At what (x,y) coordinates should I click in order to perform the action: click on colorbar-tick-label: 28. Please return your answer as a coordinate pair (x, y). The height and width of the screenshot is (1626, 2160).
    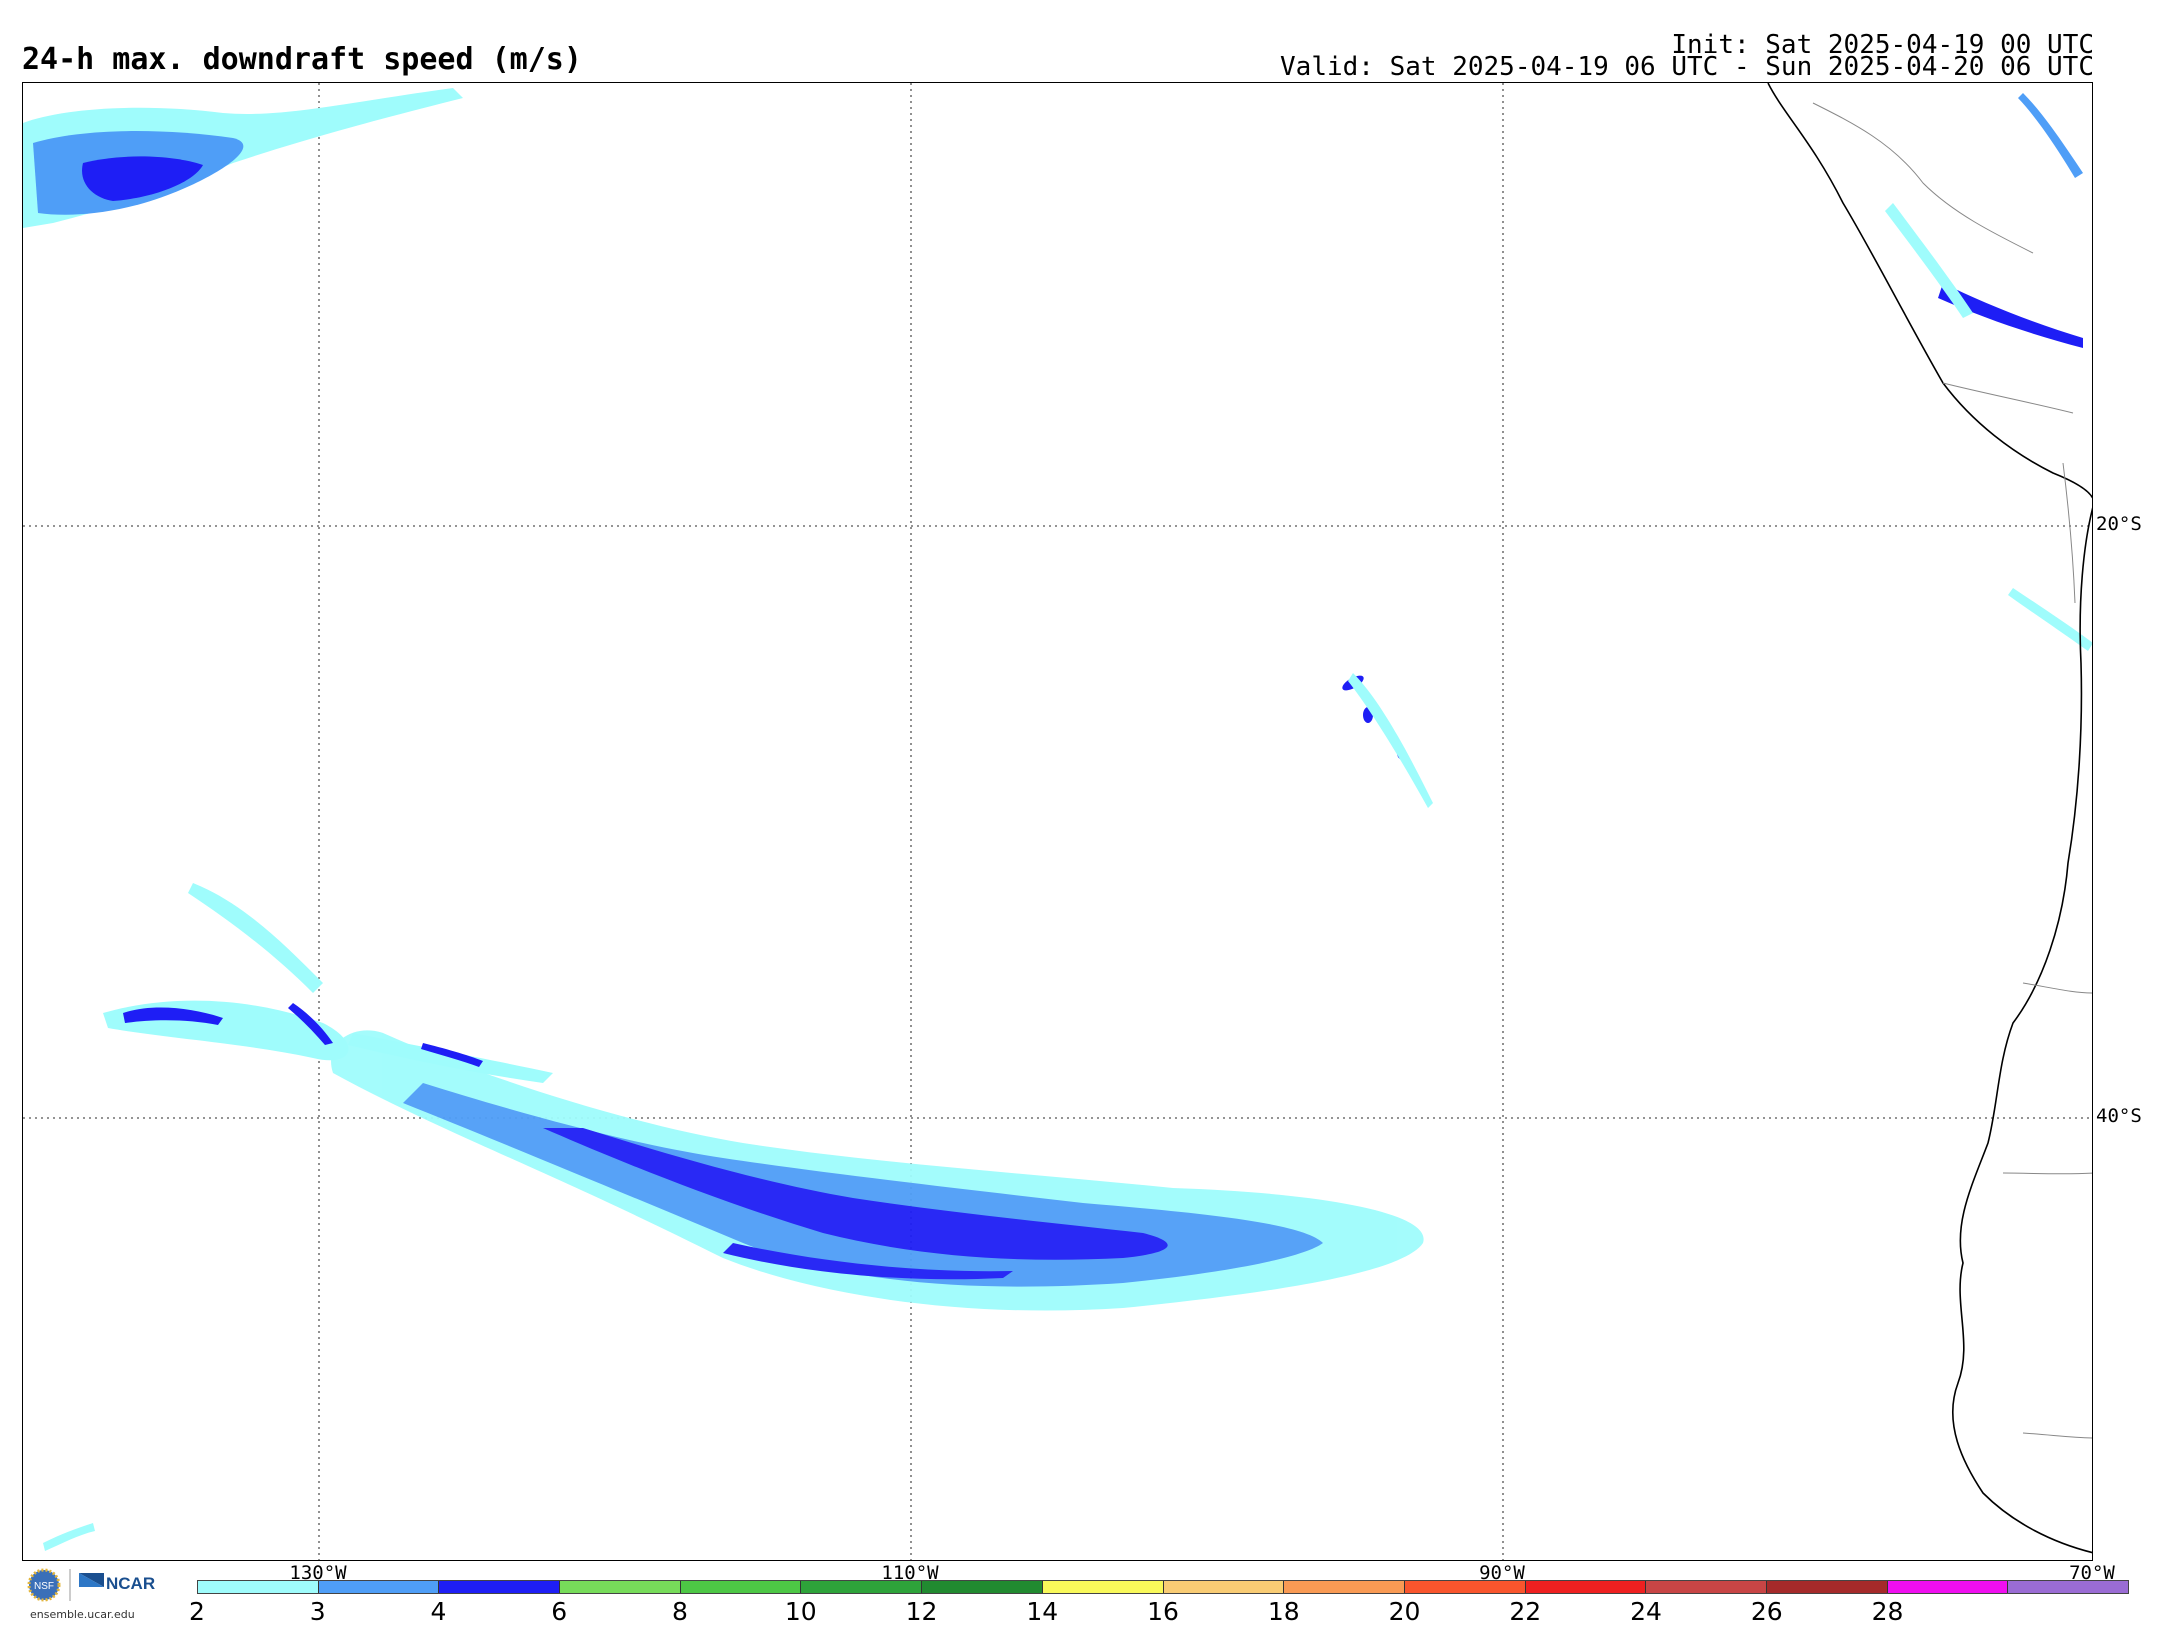
    Looking at the image, I should click on (1887, 1611).